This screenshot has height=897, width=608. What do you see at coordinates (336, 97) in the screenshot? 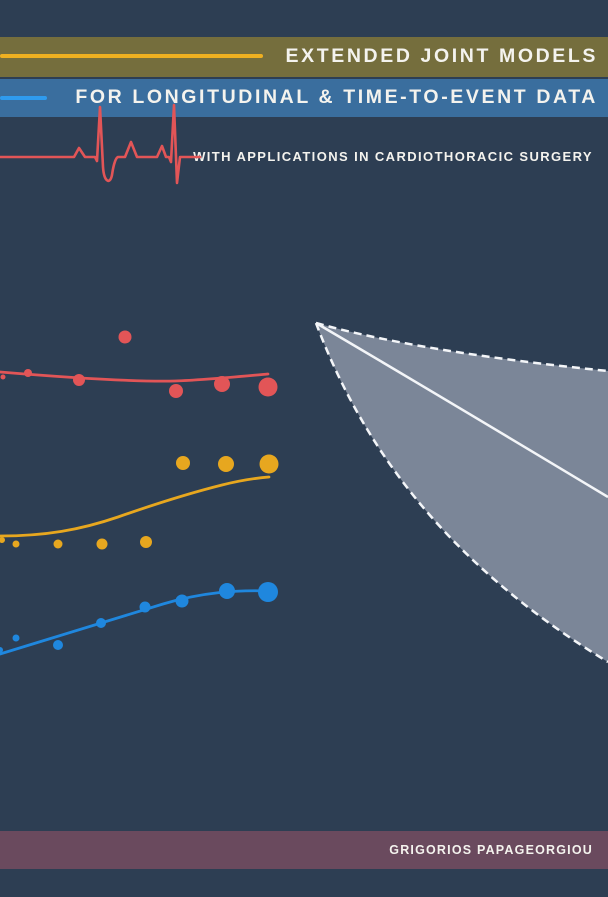
I see `title-line-2: FOR LONGITUDINAL & TIME-TO-EVENT DATA` at bounding box center [336, 97].